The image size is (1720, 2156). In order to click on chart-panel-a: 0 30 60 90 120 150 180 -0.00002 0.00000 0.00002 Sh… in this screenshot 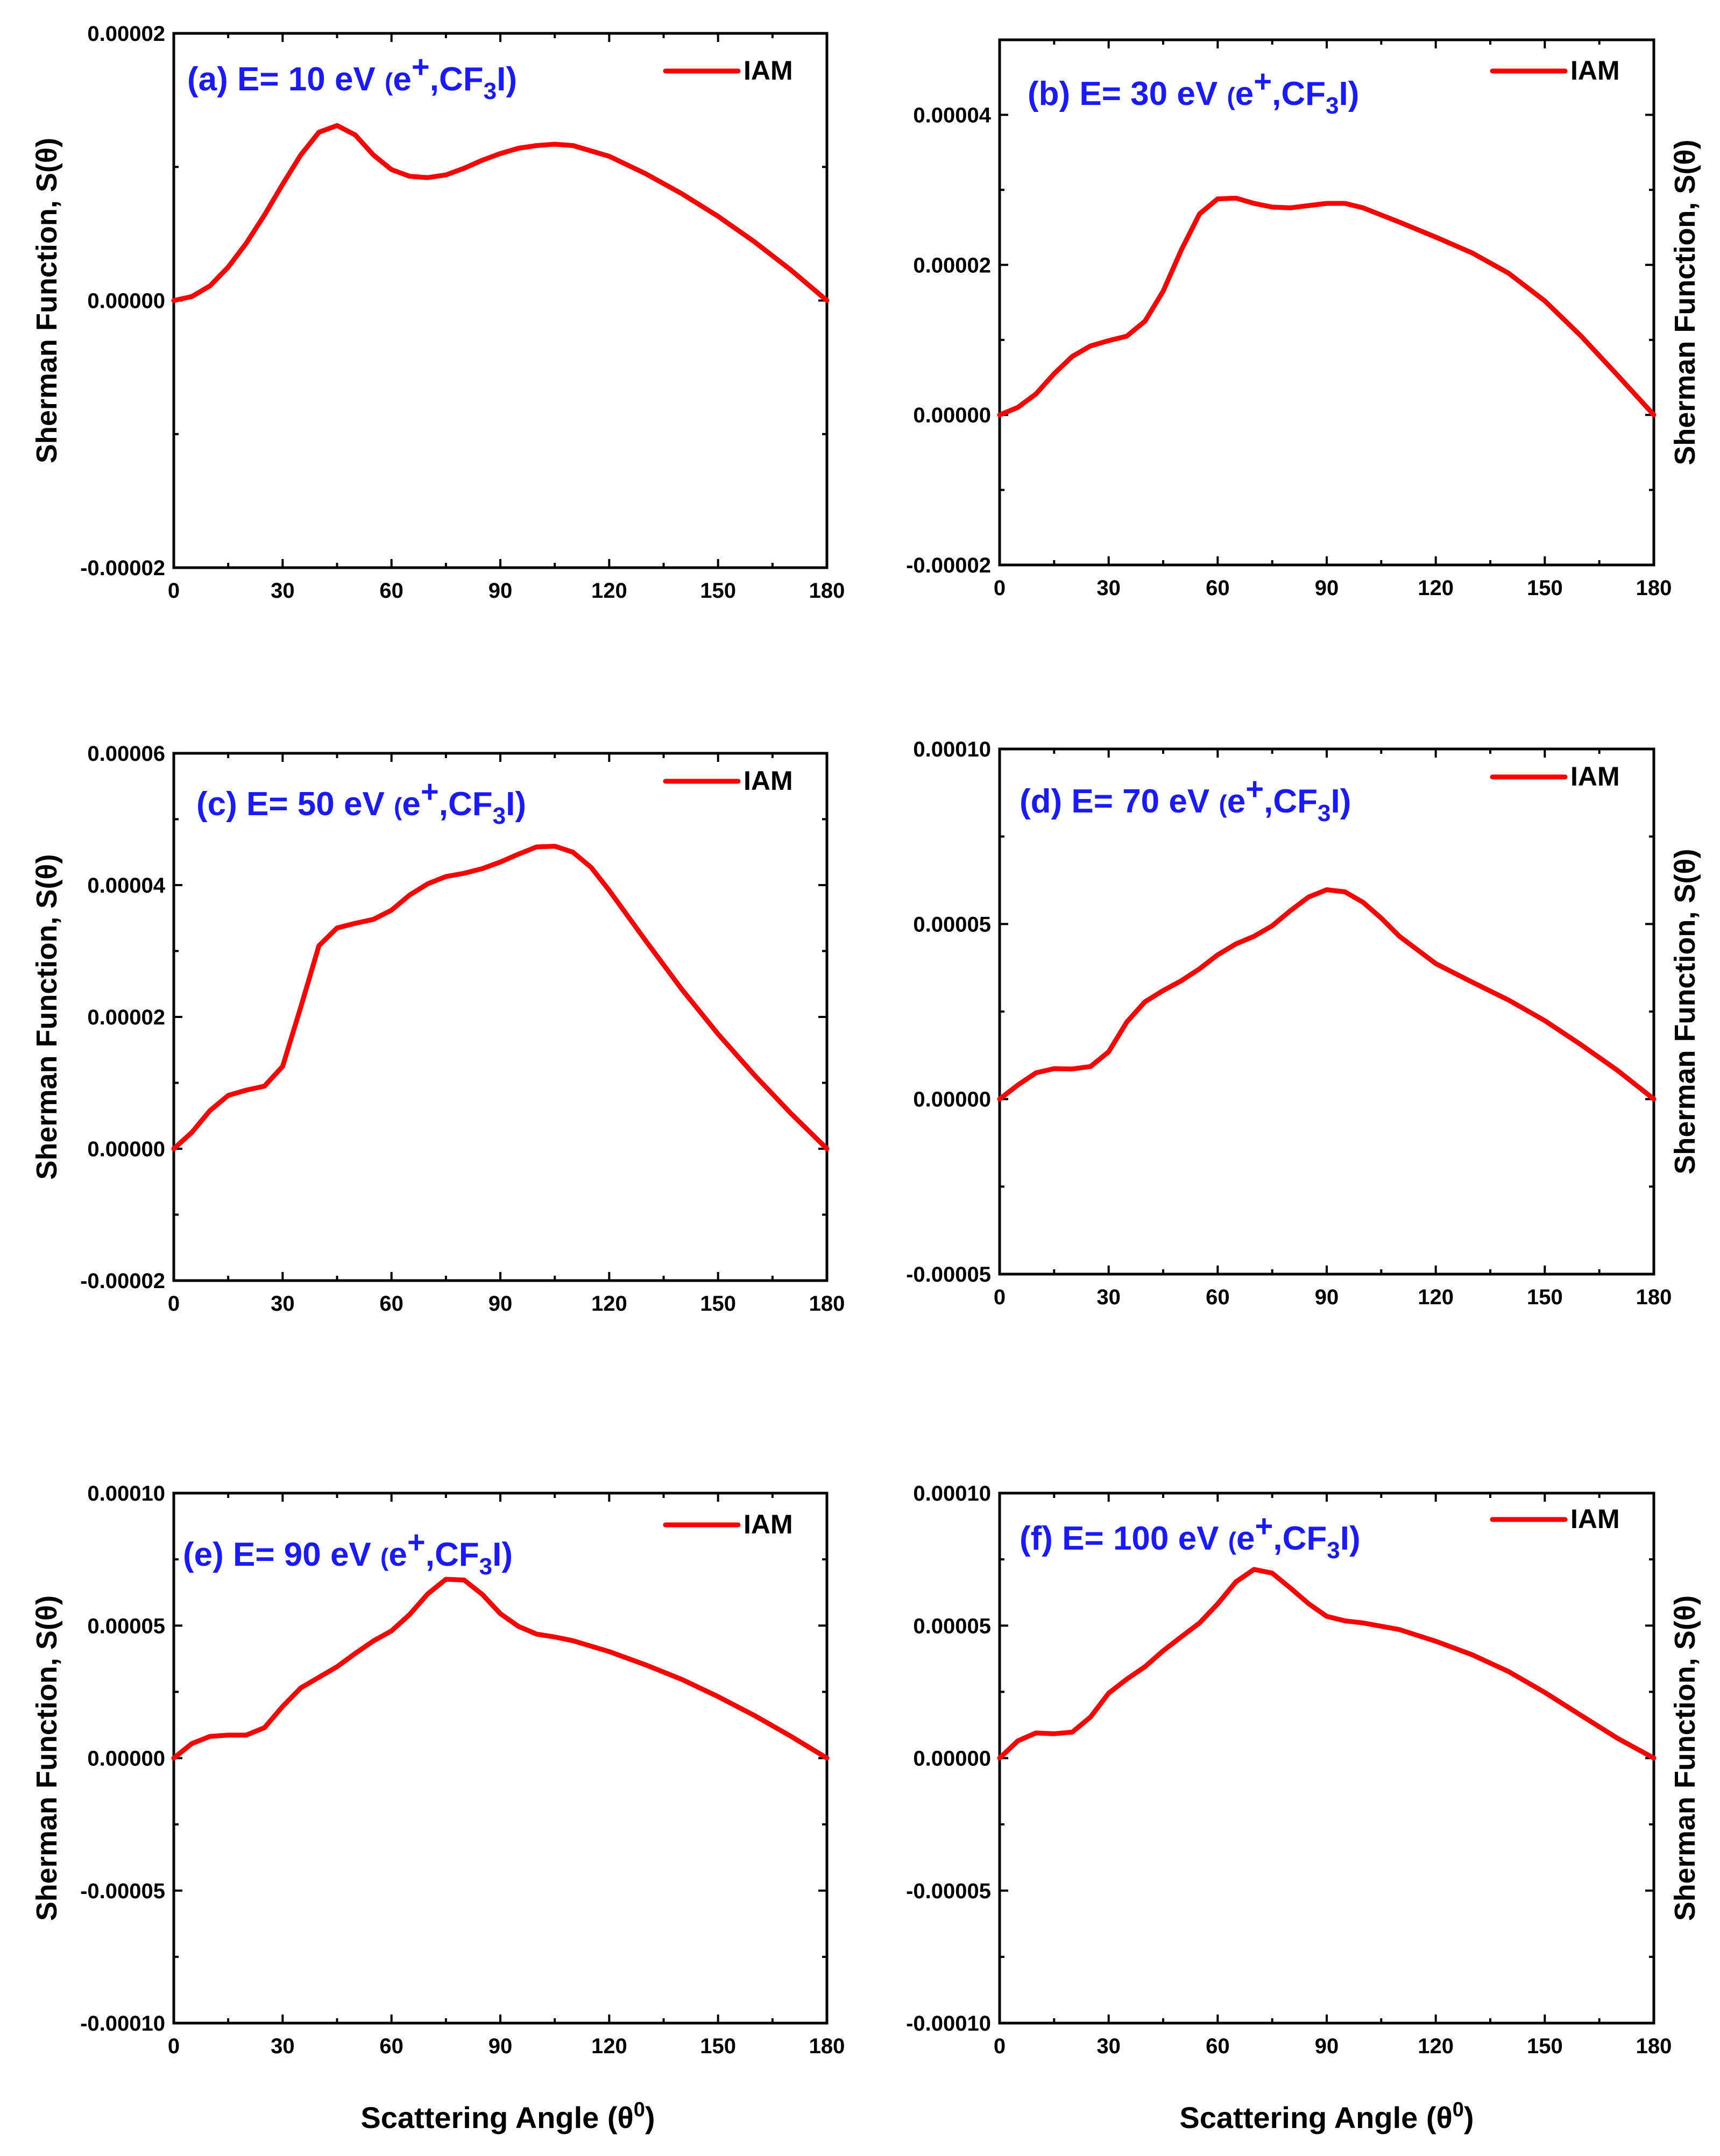, I will do `click(438, 312)`.